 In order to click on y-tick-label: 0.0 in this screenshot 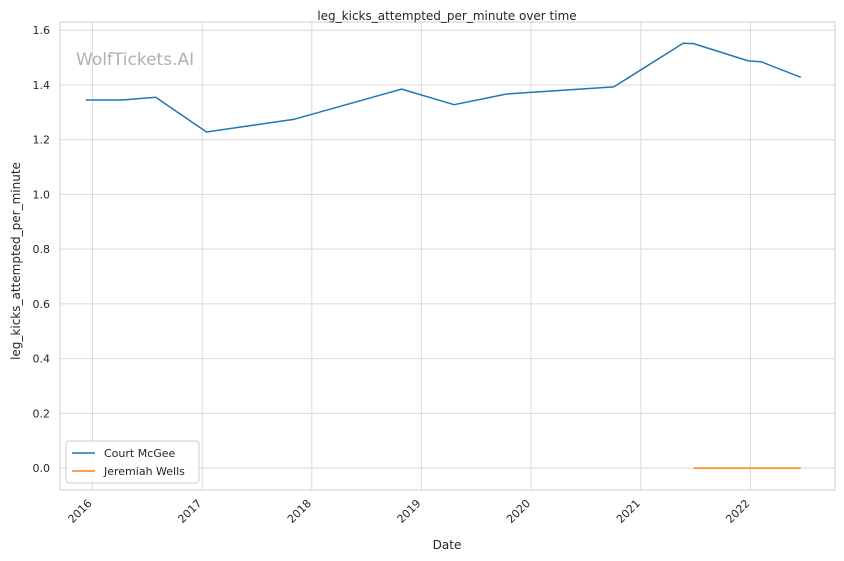, I will do `click(42, 468)`.